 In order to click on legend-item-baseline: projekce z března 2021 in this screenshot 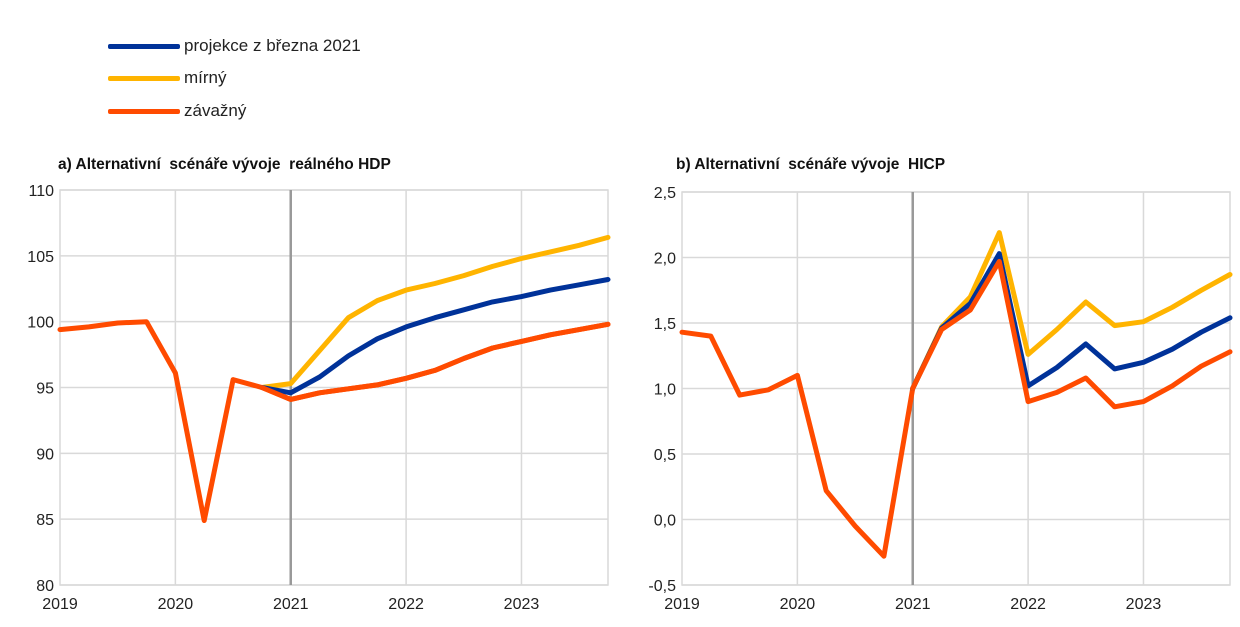, I will do `click(234, 46)`.